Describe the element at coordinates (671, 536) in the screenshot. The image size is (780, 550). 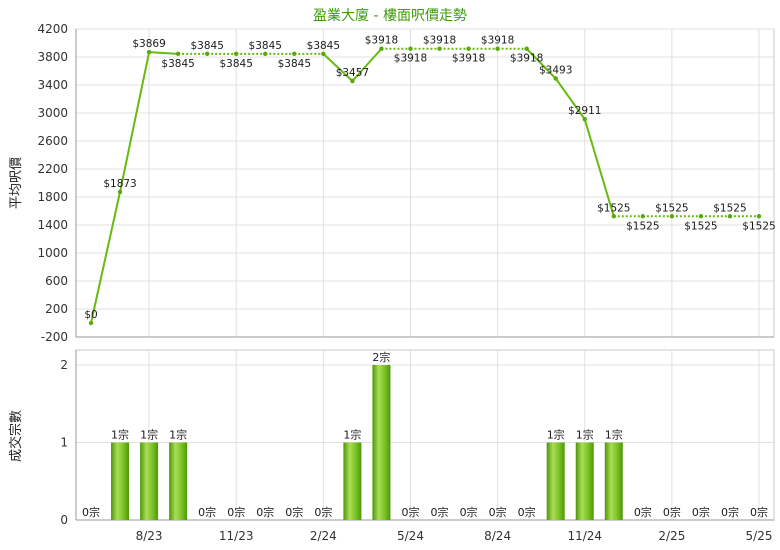
I see `x-tick-label: 2/25` at that location.